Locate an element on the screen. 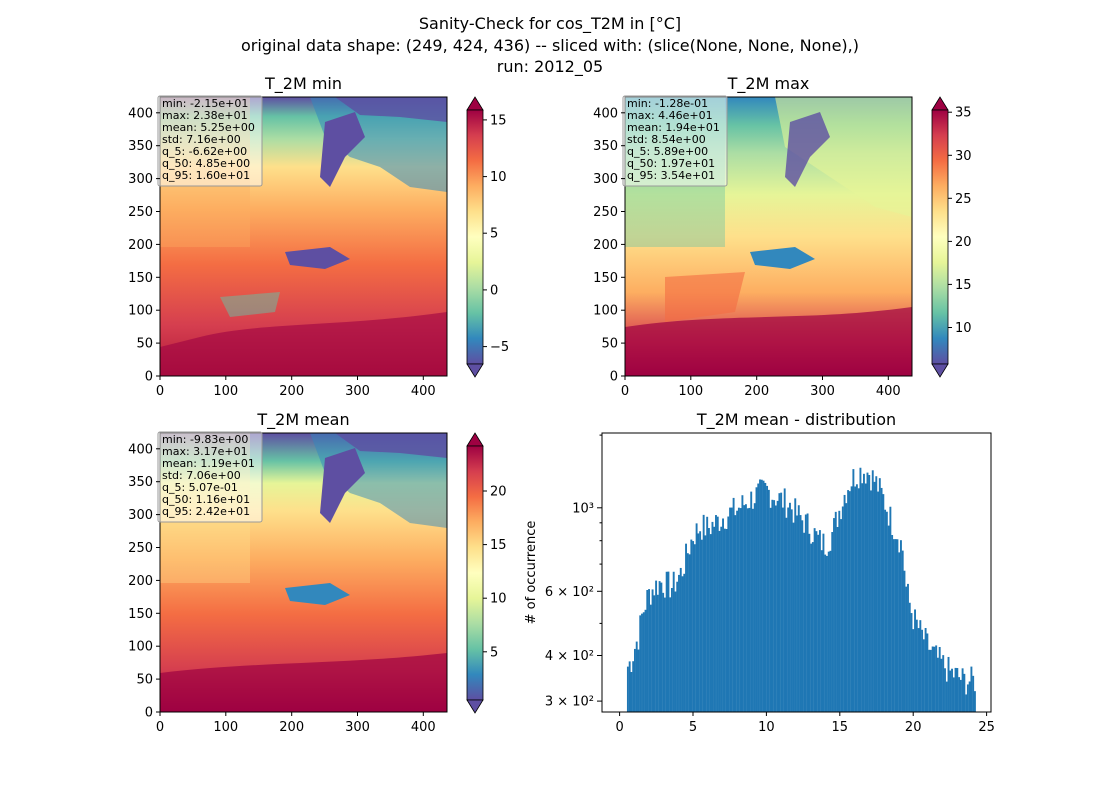 This screenshot has width=1100, height=800. y-tick-label: 150 is located at coordinates (140, 614).